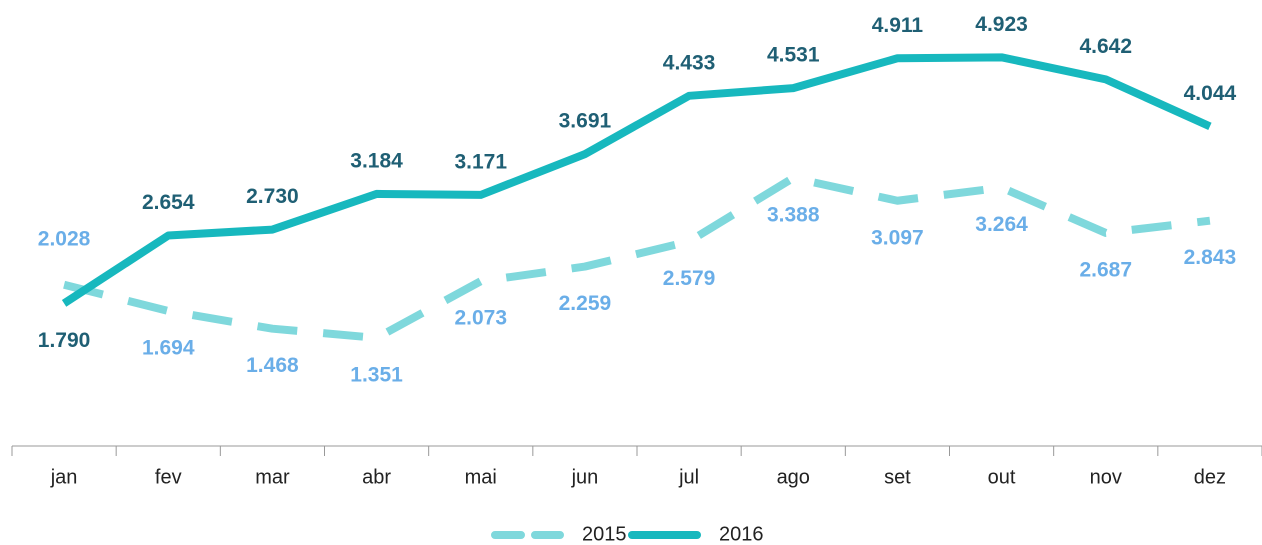 Image resolution: width=1262 pixels, height=545 pixels. What do you see at coordinates (376, 374) in the screenshot?
I see `data-label: 1.351` at bounding box center [376, 374].